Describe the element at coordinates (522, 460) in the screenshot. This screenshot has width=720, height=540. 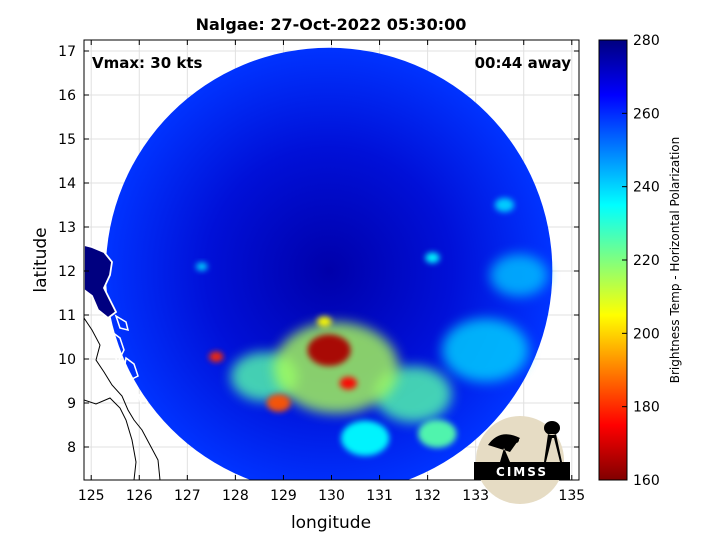
I see `cimss-logo: CIMSS` at that location.